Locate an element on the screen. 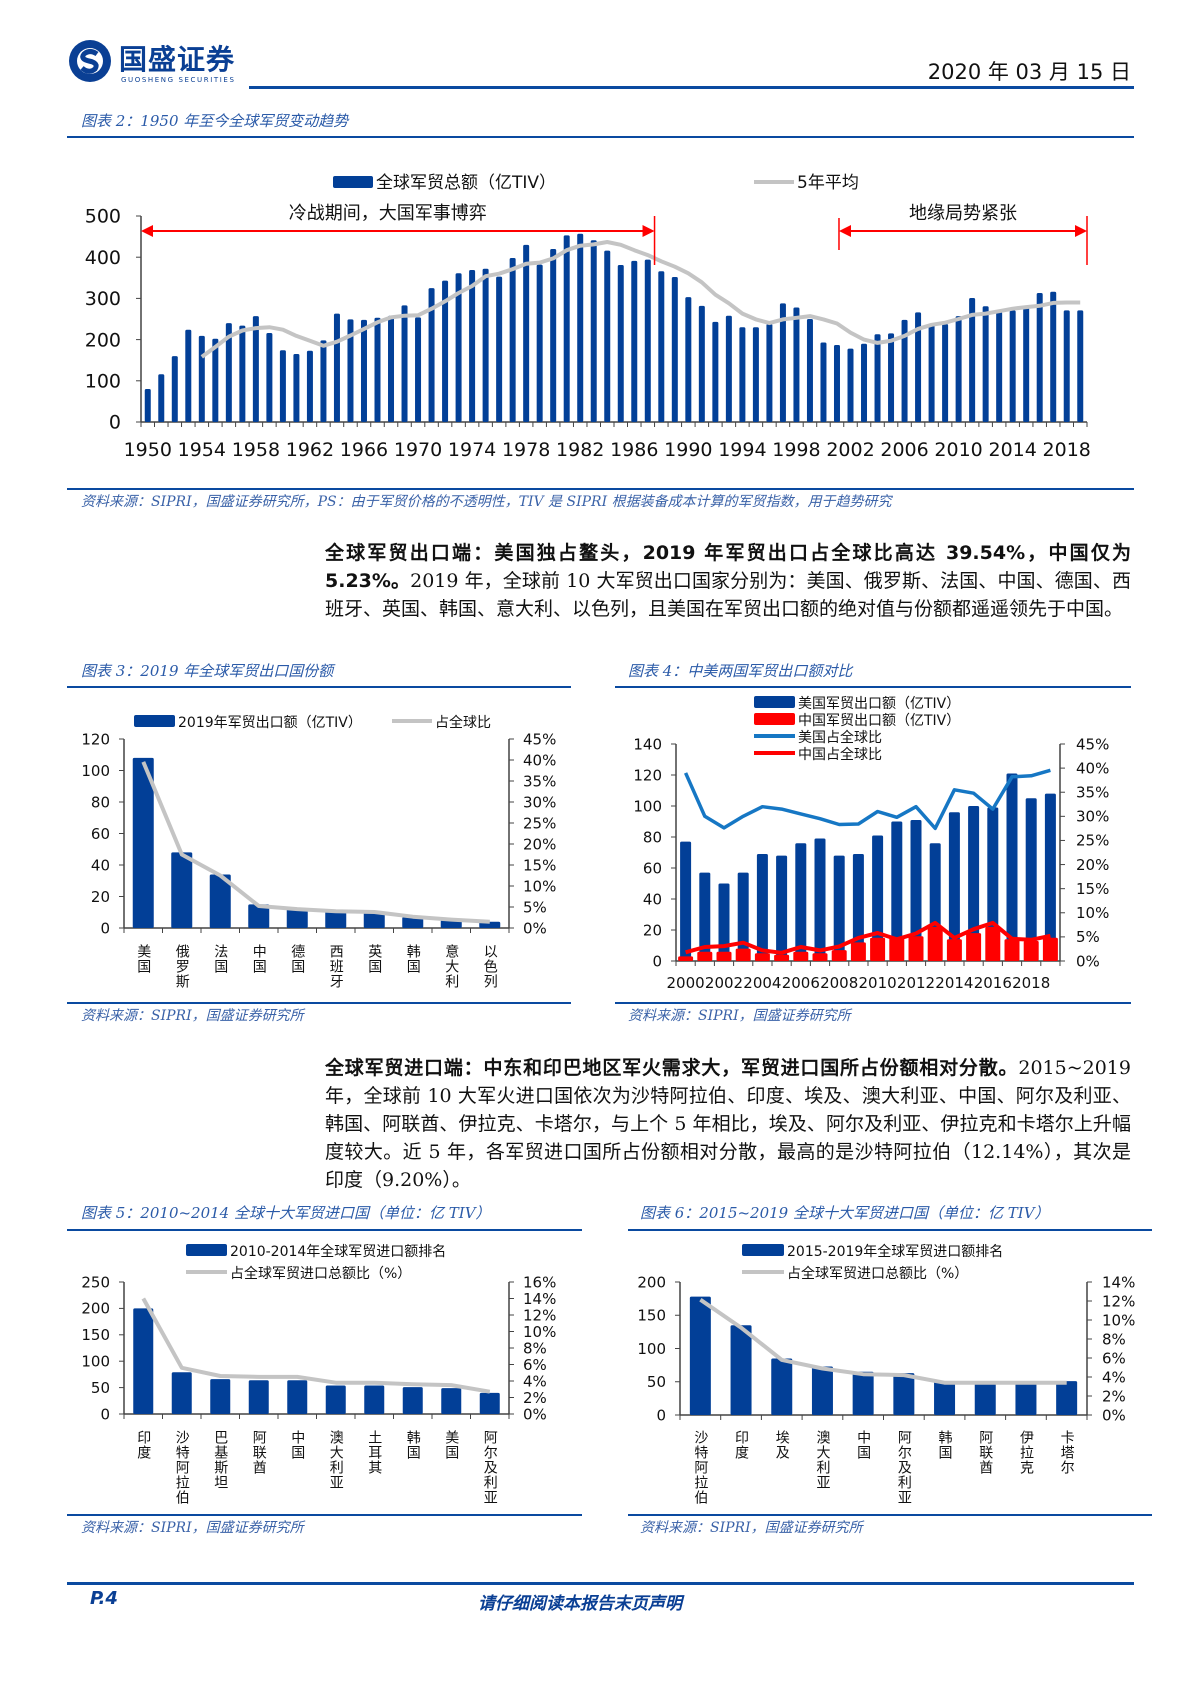 The width and height of the screenshot is (1190, 1683). figure5-source: 资料来源：SIPRI，国盛证券研究所 is located at coordinates (192, 1528).